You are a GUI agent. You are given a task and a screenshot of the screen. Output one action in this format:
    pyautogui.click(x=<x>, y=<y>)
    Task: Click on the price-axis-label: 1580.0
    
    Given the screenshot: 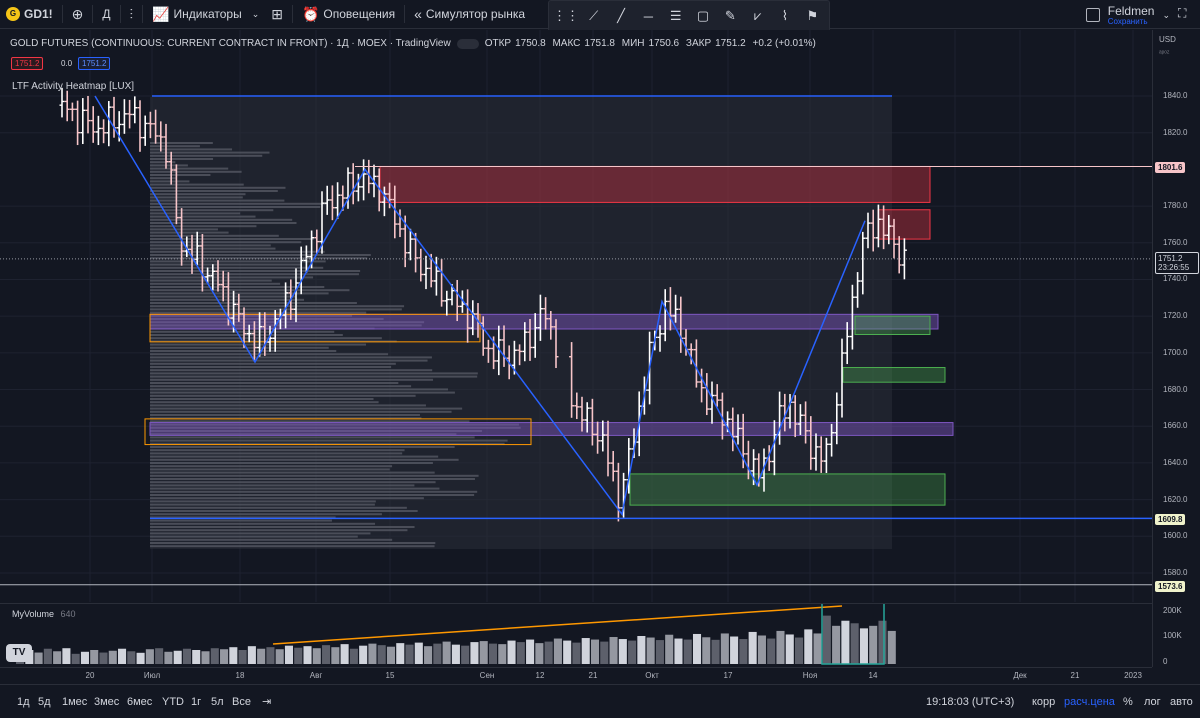 What is the action you would take?
    pyautogui.click(x=1175, y=572)
    